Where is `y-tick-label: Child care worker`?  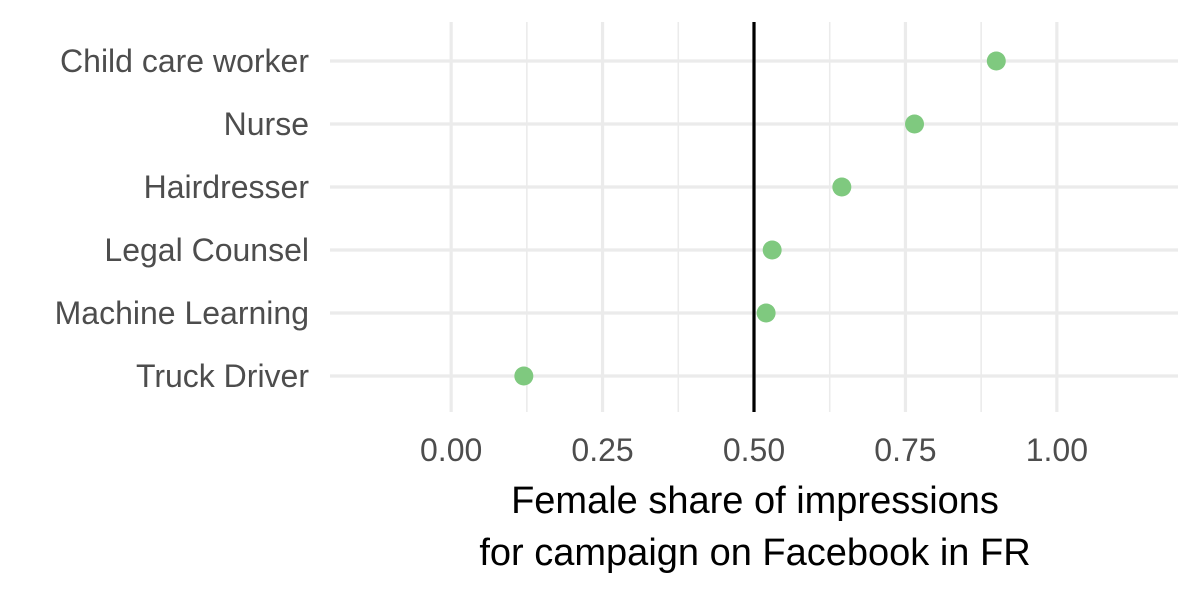 y-tick-label: Child care worker is located at coordinates (184, 61).